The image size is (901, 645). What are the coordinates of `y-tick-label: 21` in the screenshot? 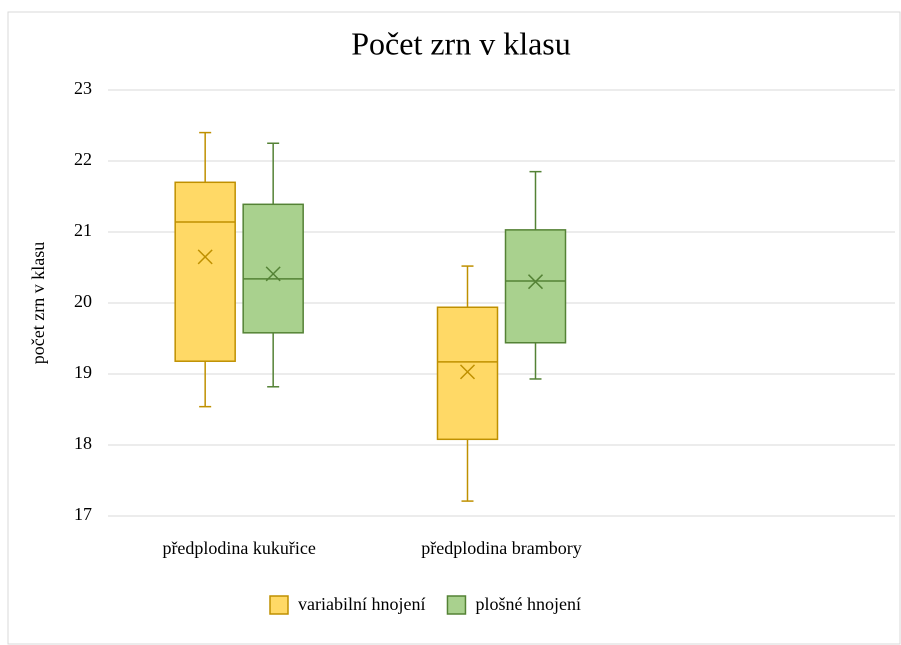 It's located at (83, 230).